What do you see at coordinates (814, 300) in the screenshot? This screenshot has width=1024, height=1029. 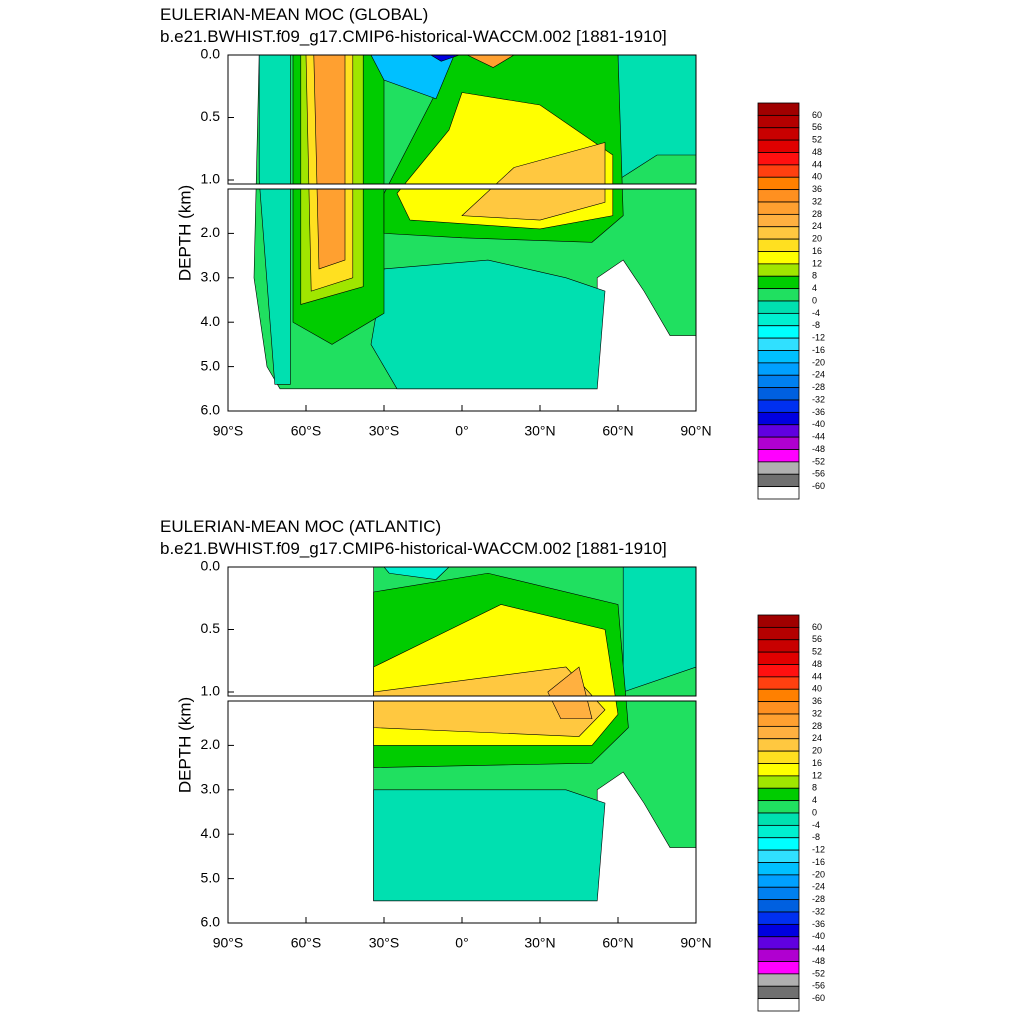 I see `colorbar-label: 0` at bounding box center [814, 300].